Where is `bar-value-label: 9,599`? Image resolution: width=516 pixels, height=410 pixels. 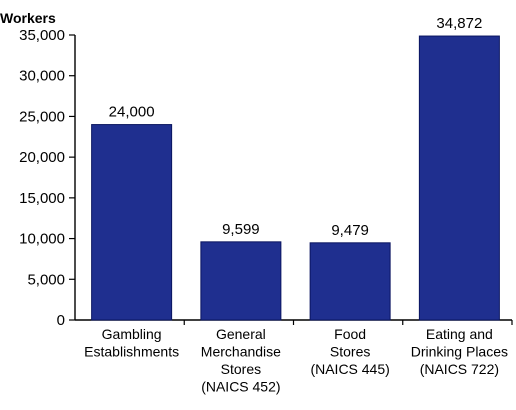 bar-value-label: 9,599 is located at coordinates (241, 229).